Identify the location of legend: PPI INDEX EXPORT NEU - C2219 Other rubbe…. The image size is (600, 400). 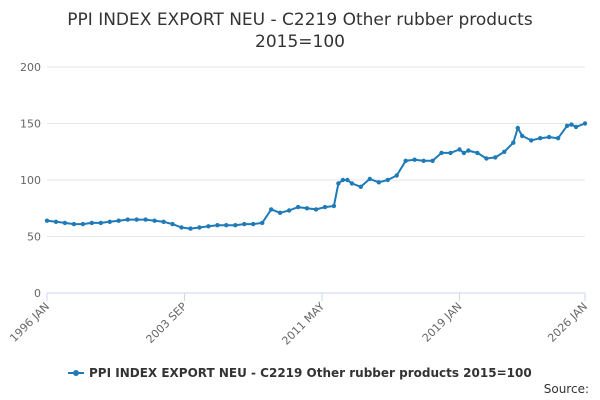
(300, 373).